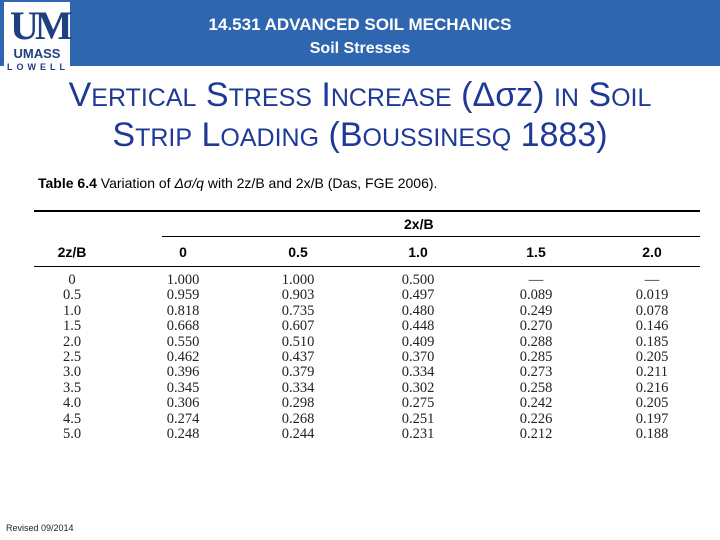 This screenshot has width=720, height=540. I want to click on table-cell: 0.818, so click(183, 310).